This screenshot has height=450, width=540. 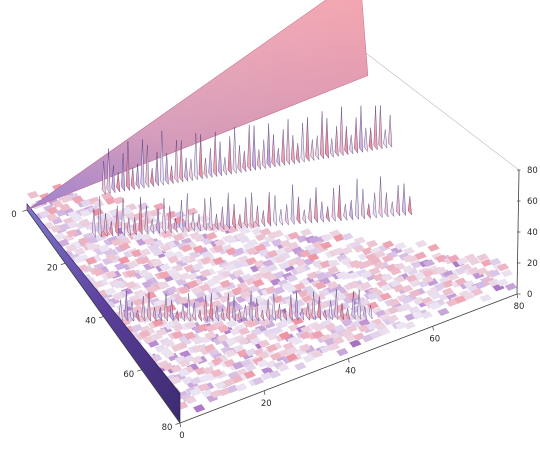 I want to click on y-tick-label: 80, so click(x=519, y=307).